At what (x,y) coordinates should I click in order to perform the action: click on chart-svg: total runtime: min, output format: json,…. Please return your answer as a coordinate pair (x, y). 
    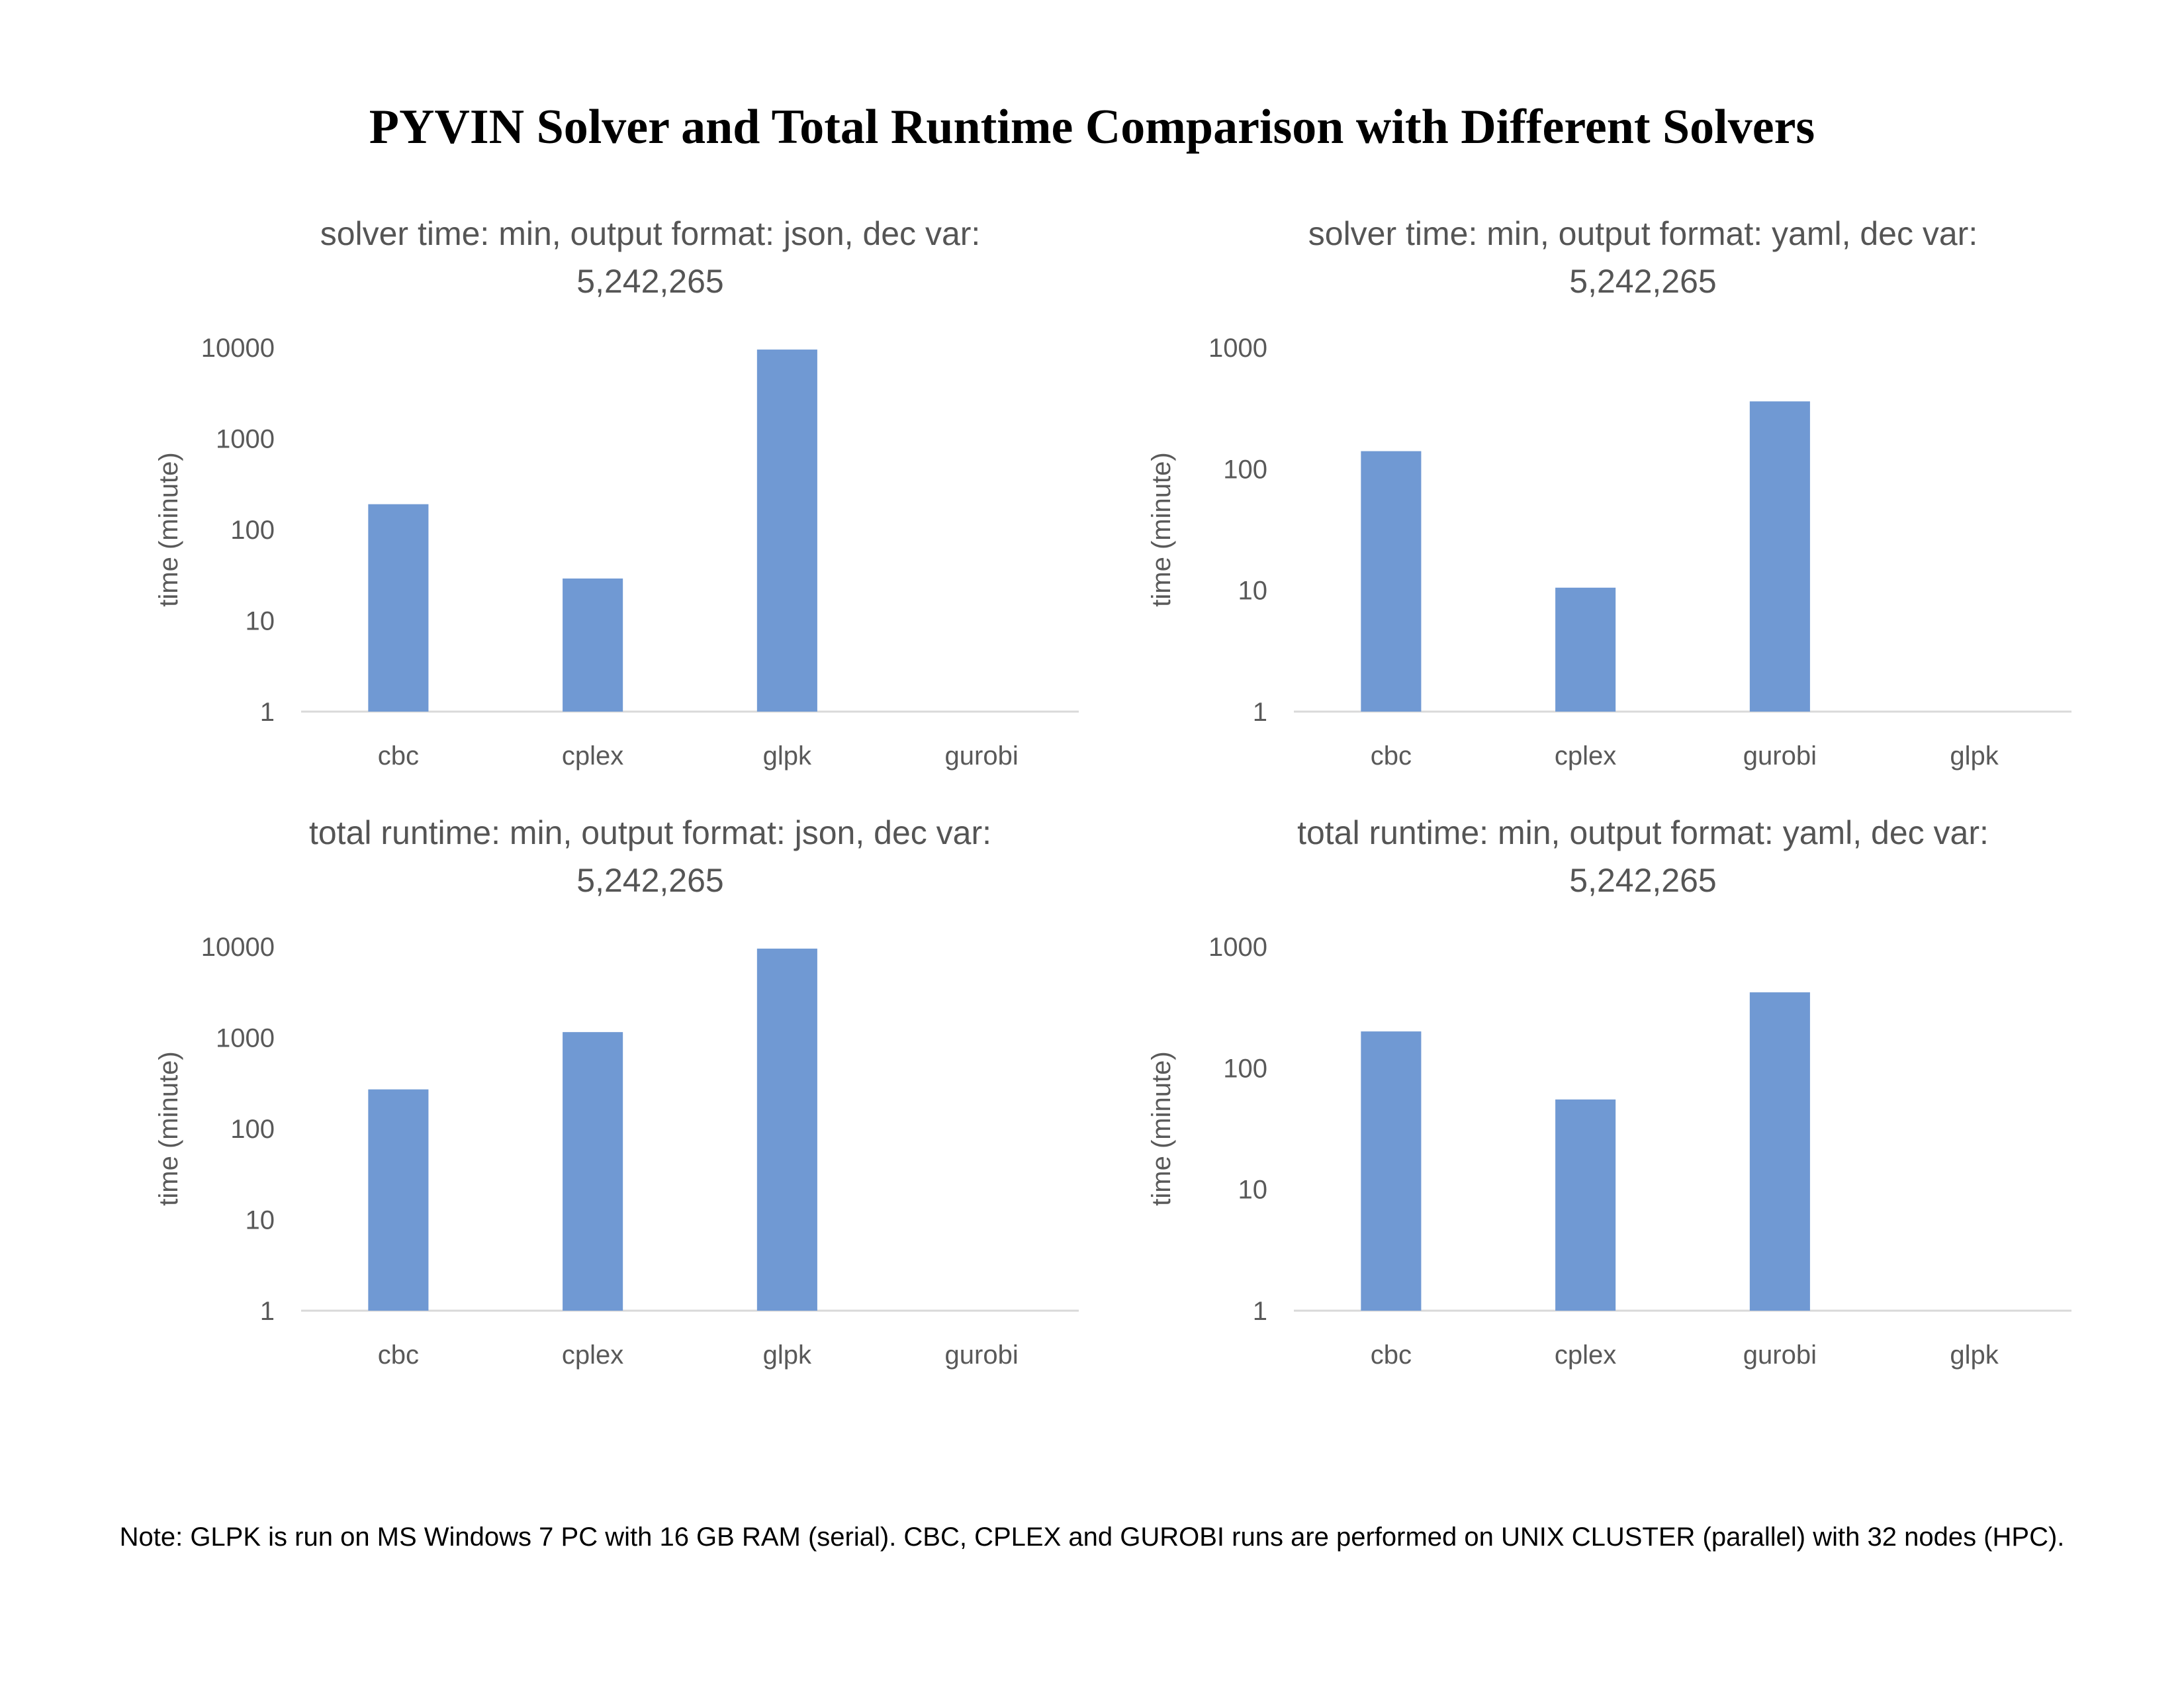
    Looking at the image, I should click on (616, 1092).